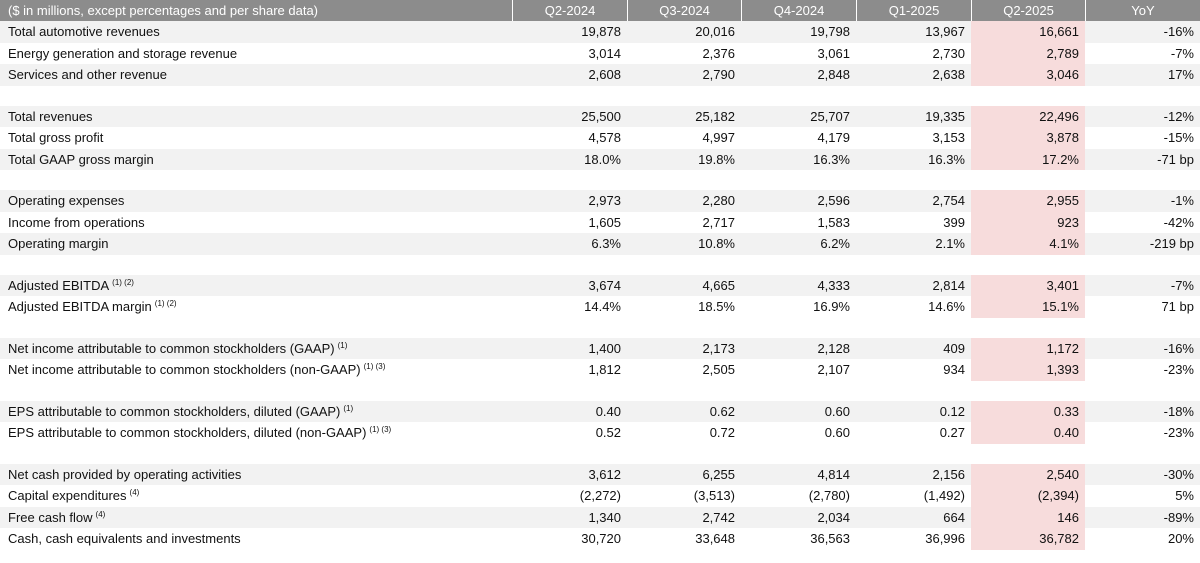 The height and width of the screenshot is (563, 1200). Describe the element at coordinates (256, 159) in the screenshot. I see `row-label: Total GAAP gross margin` at that location.